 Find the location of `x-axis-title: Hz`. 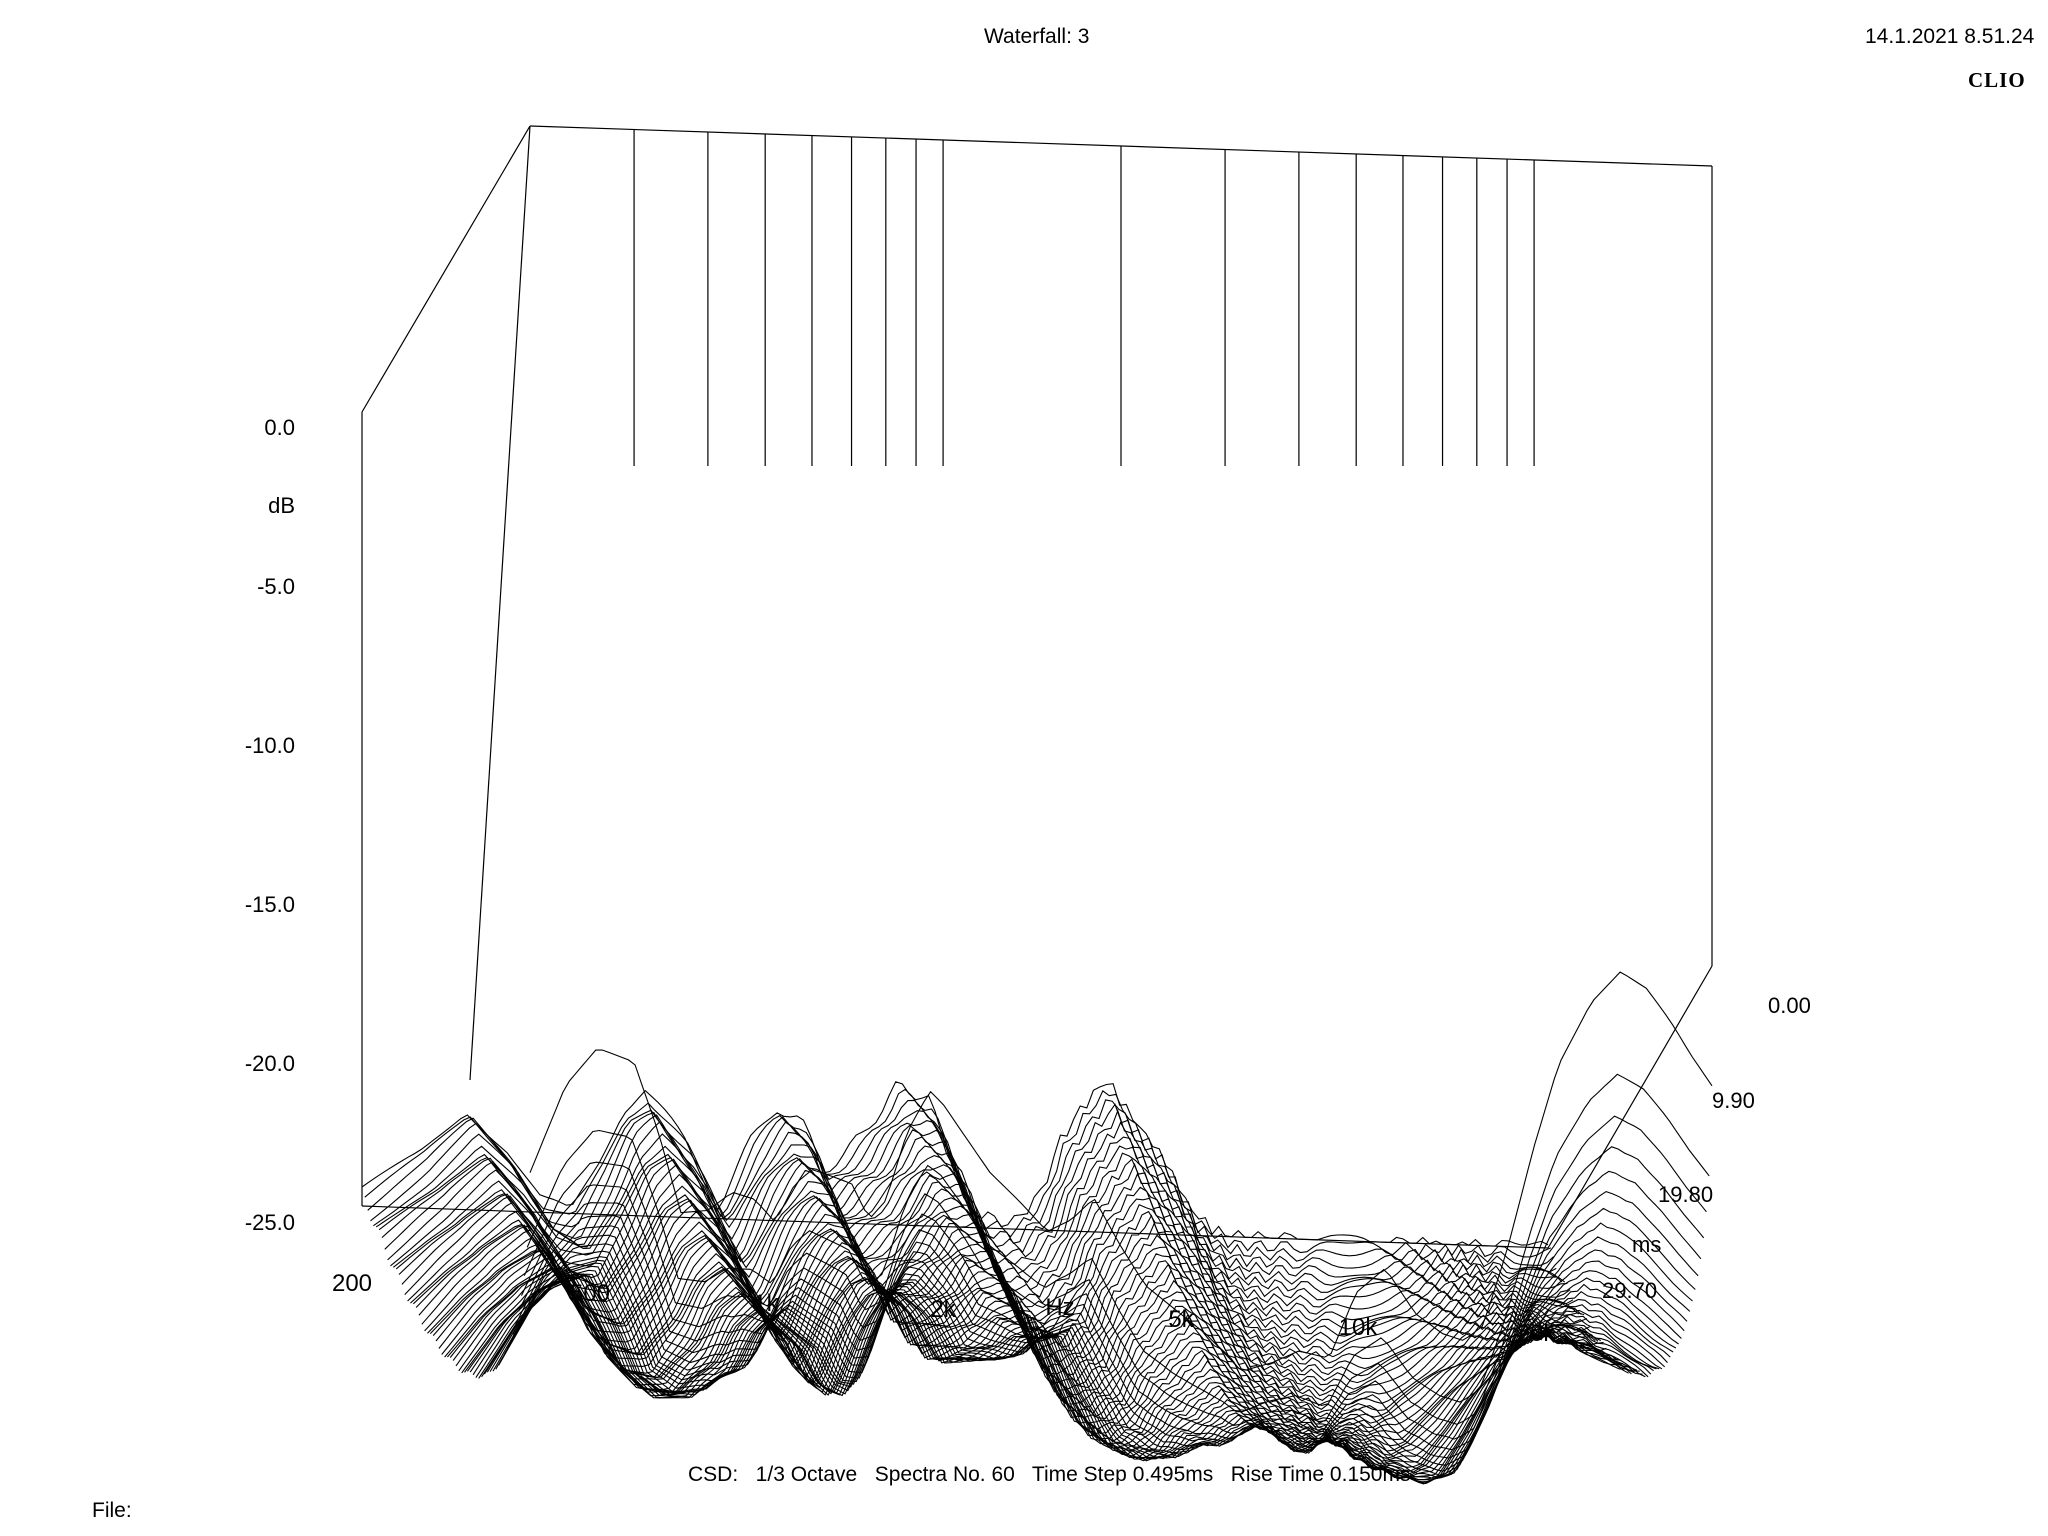

x-axis-title: Hz is located at coordinates (1060, 1307).